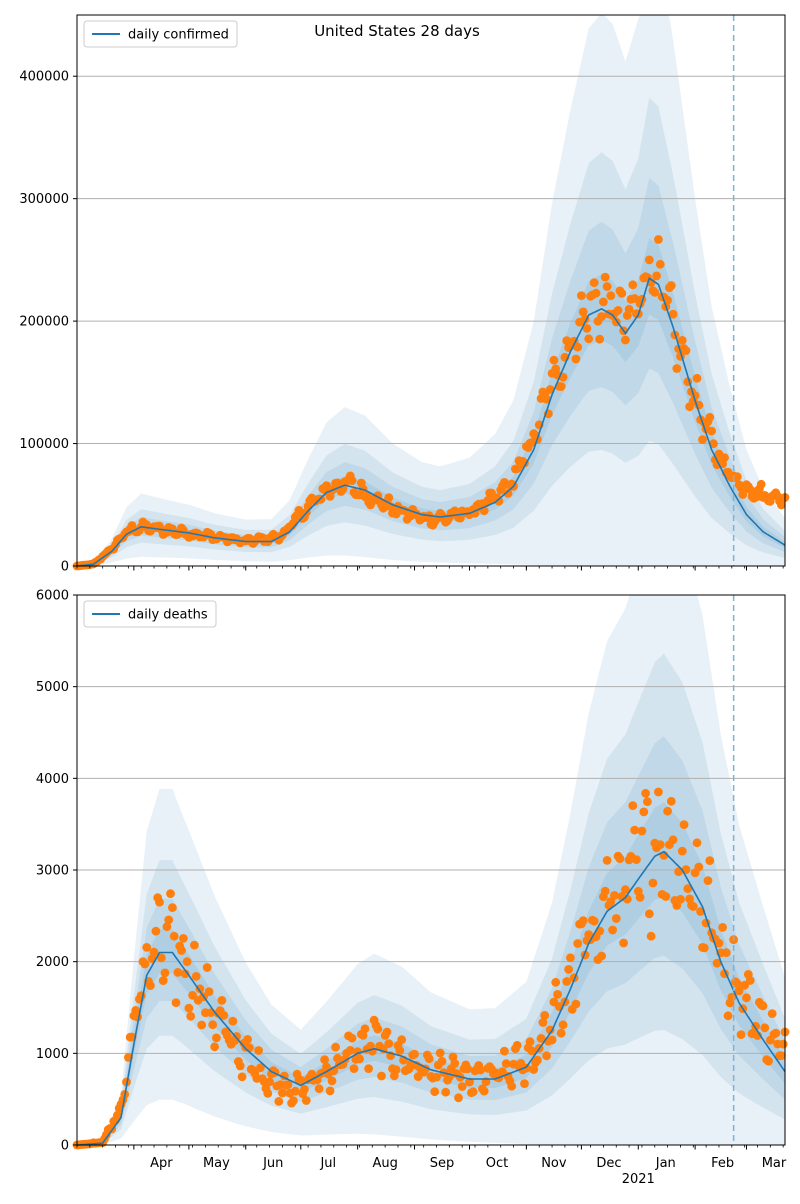 The height and width of the screenshot is (1204, 800). Describe the element at coordinates (52, 687) in the screenshot. I see `y-tick-label: 5000` at that location.